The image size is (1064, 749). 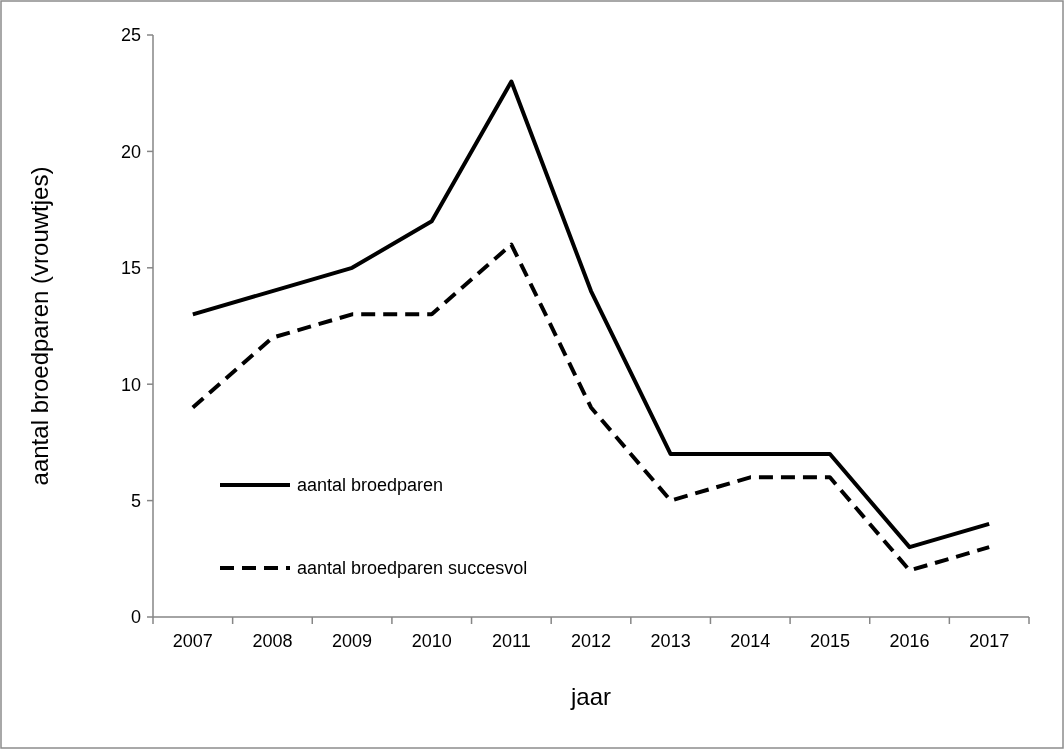 What do you see at coordinates (130, 384) in the screenshot?
I see `y-tick-label: 10` at bounding box center [130, 384].